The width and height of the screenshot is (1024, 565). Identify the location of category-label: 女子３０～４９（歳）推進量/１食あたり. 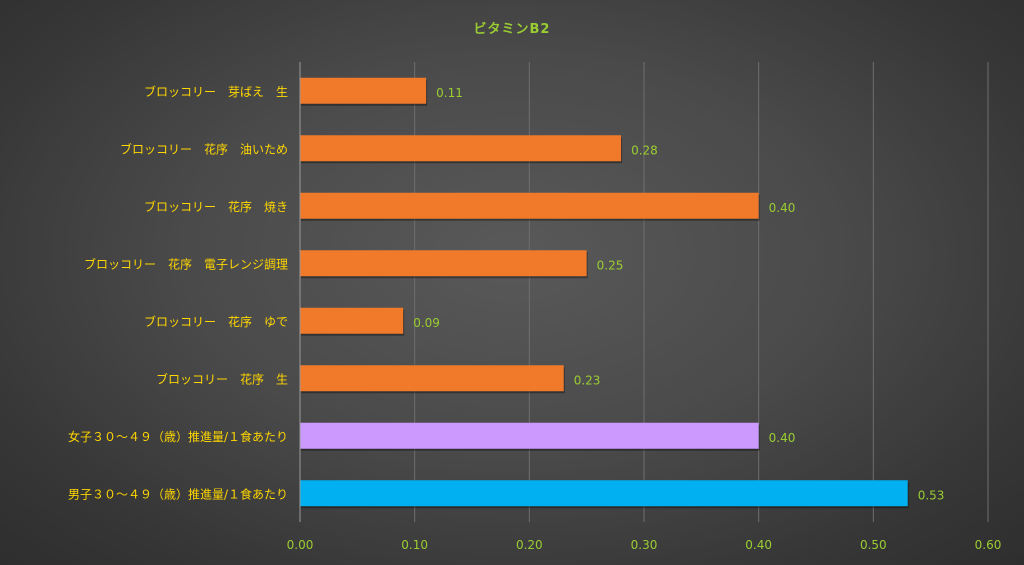
(178, 436).